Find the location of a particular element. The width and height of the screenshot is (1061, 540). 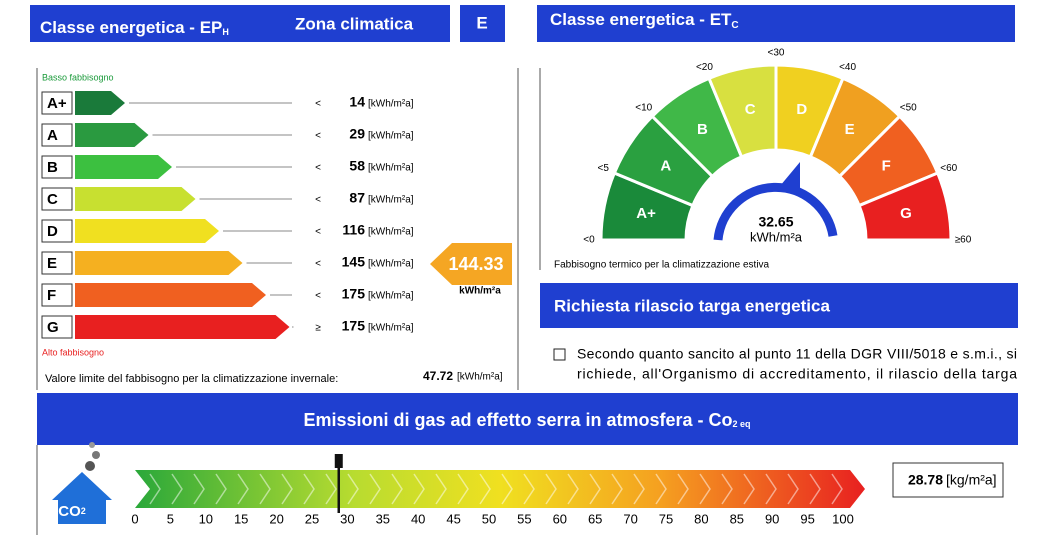

gauge-threshold: <10 is located at coordinates (643, 107).